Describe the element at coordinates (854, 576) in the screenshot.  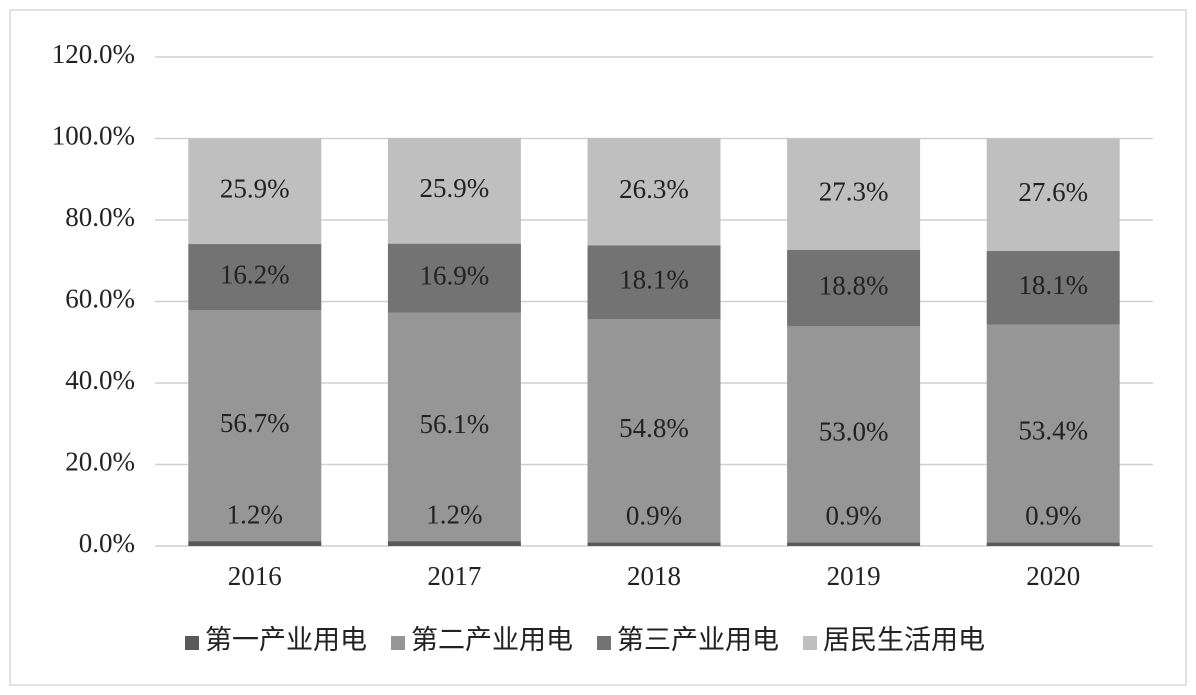
I see `x-tick-label: 2019` at that location.